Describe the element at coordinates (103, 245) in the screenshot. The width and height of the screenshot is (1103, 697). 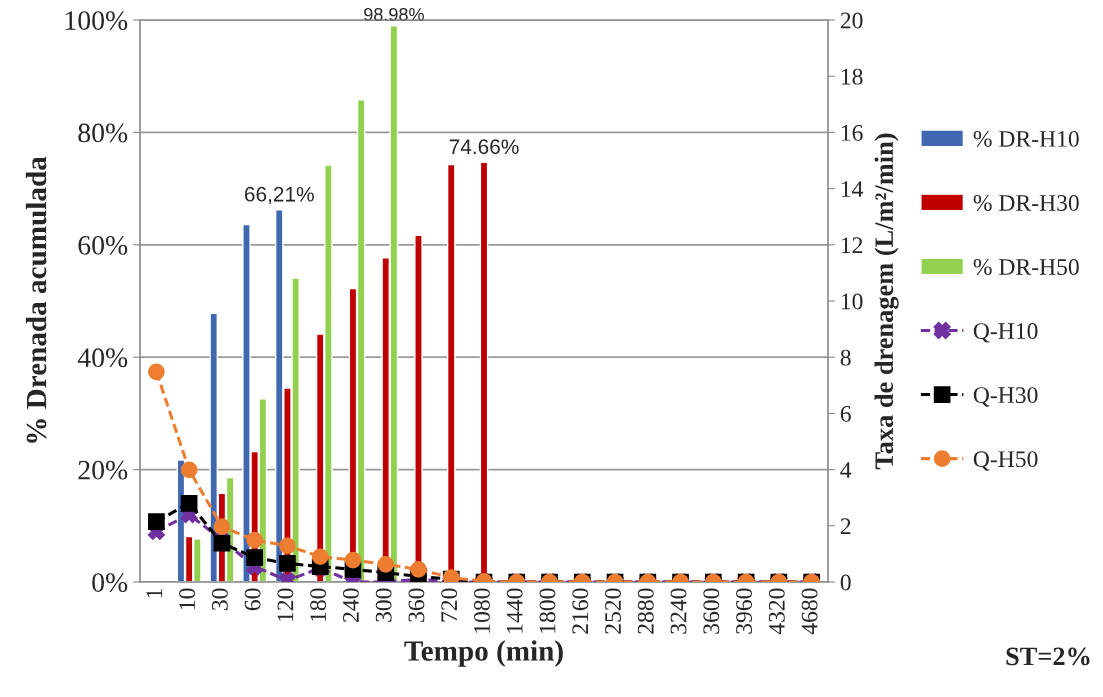
I see `y-tick-label: 60%` at that location.